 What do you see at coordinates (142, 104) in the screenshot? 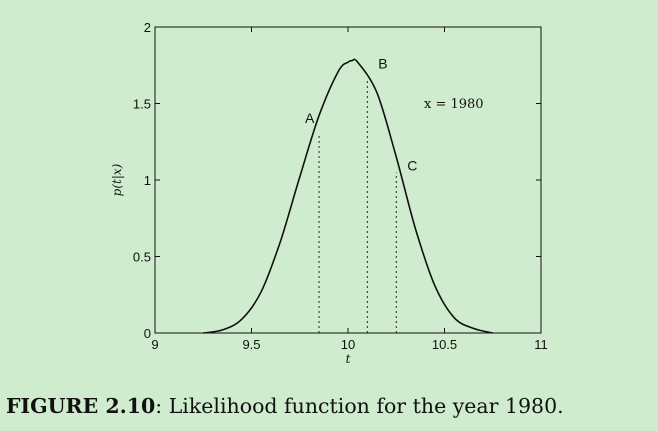
I see `y-tick-label: 1.5` at bounding box center [142, 104].